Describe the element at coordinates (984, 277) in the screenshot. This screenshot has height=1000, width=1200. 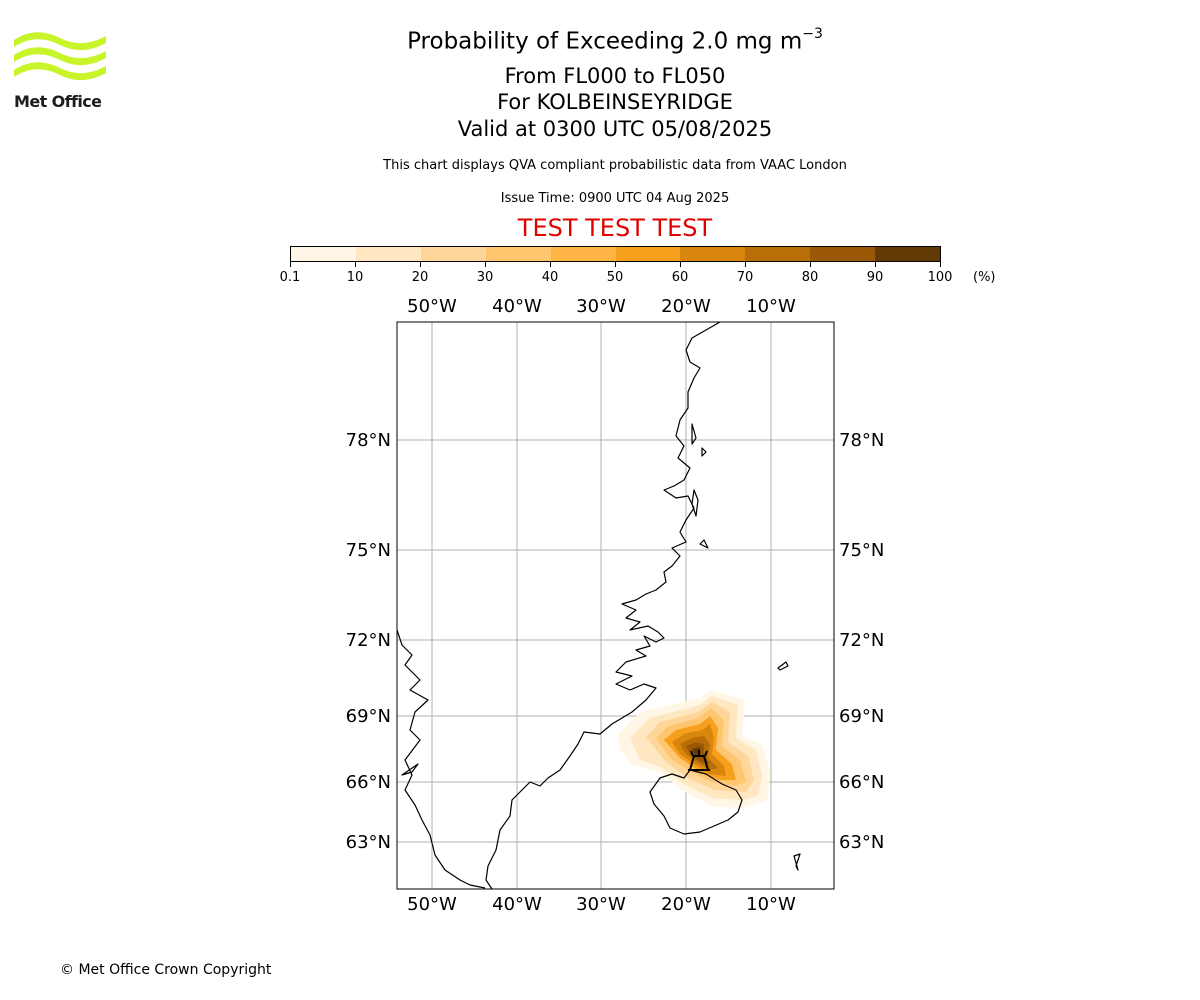
I see `colorbar-unit: (%)` at that location.